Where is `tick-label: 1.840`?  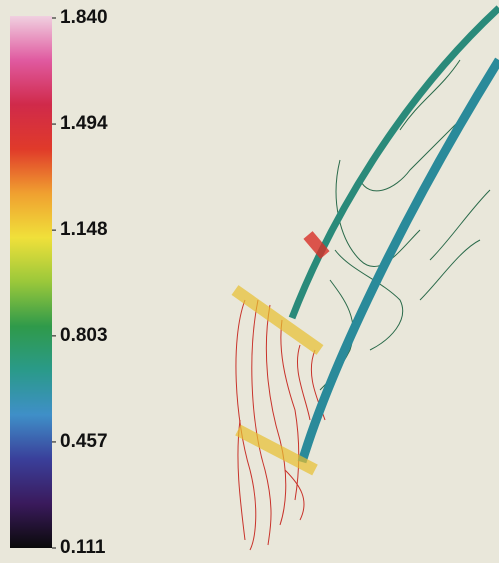
tick-label: 1.840 is located at coordinates (84, 17).